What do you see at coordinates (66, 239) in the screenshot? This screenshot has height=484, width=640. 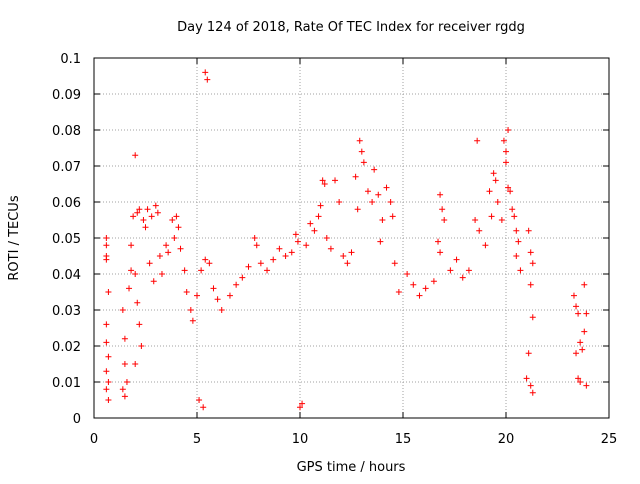 I see `y-tick-label: 0.05` at bounding box center [66, 239].